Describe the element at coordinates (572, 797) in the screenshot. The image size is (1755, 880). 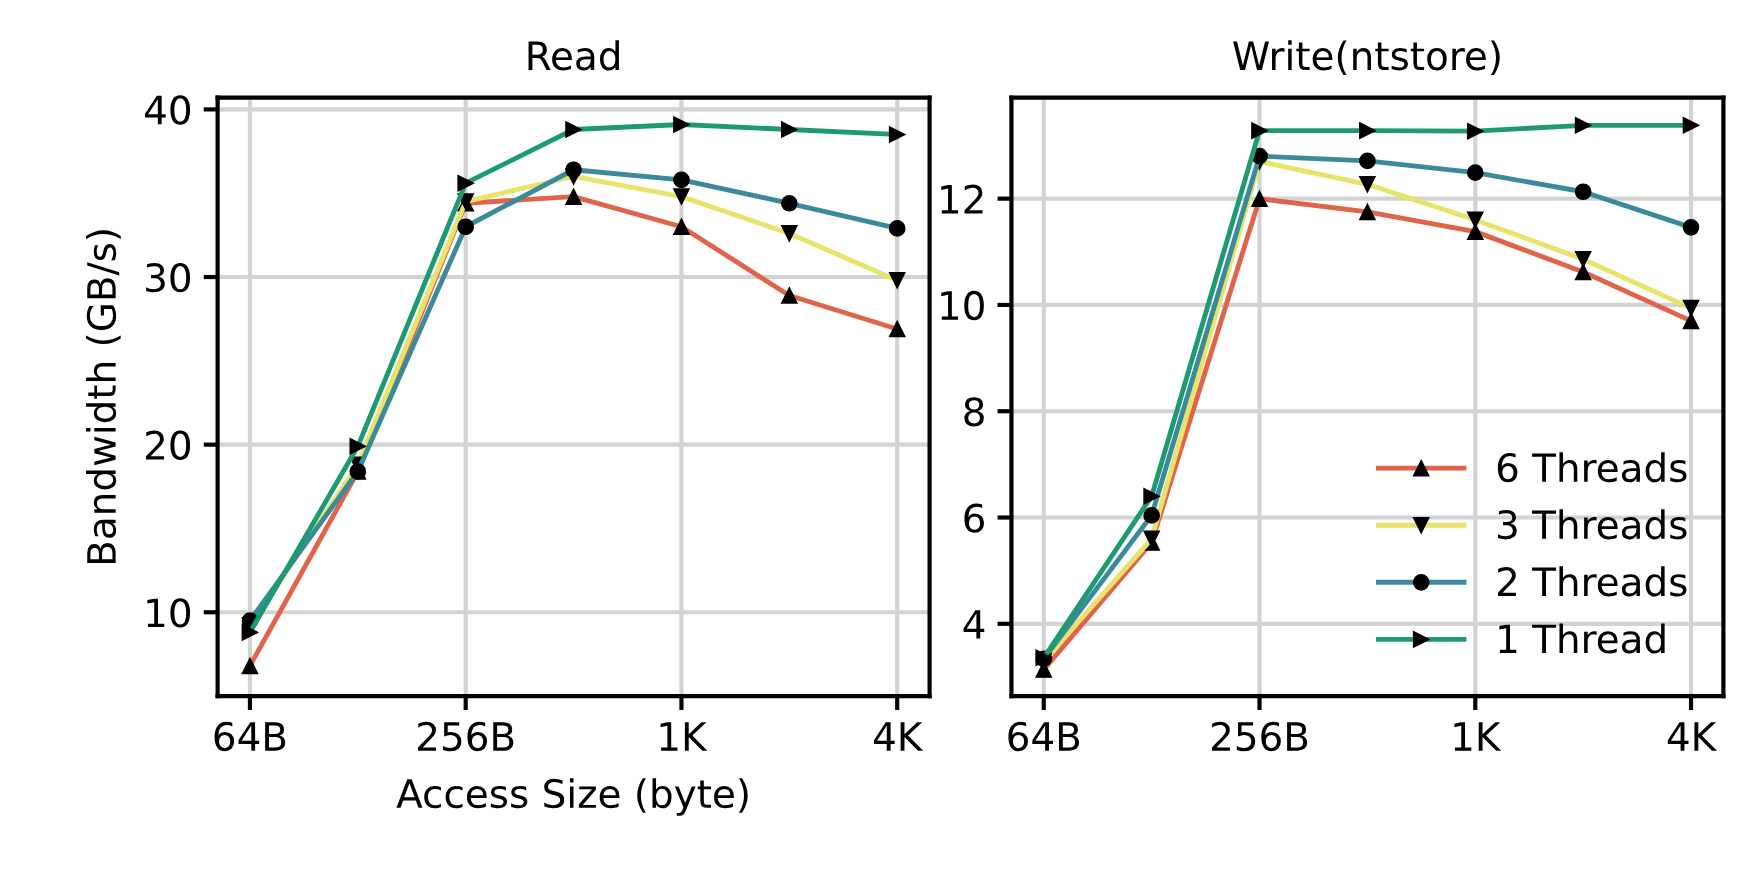
I see `x-axis-title: Access Size (byte)` at that location.